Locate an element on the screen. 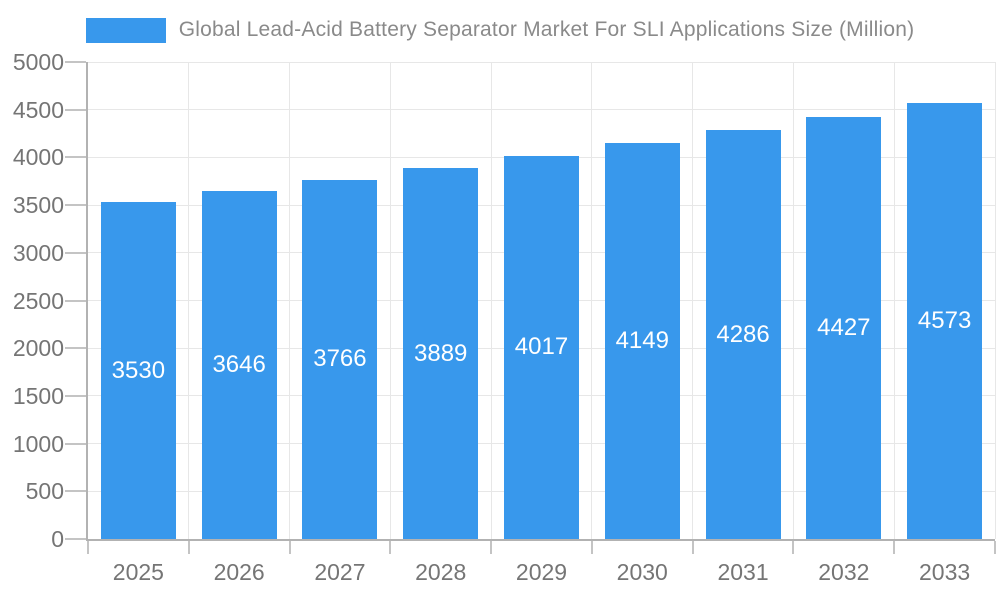 This screenshot has height=600, width=1000. x-axis-line is located at coordinates (540, 540).